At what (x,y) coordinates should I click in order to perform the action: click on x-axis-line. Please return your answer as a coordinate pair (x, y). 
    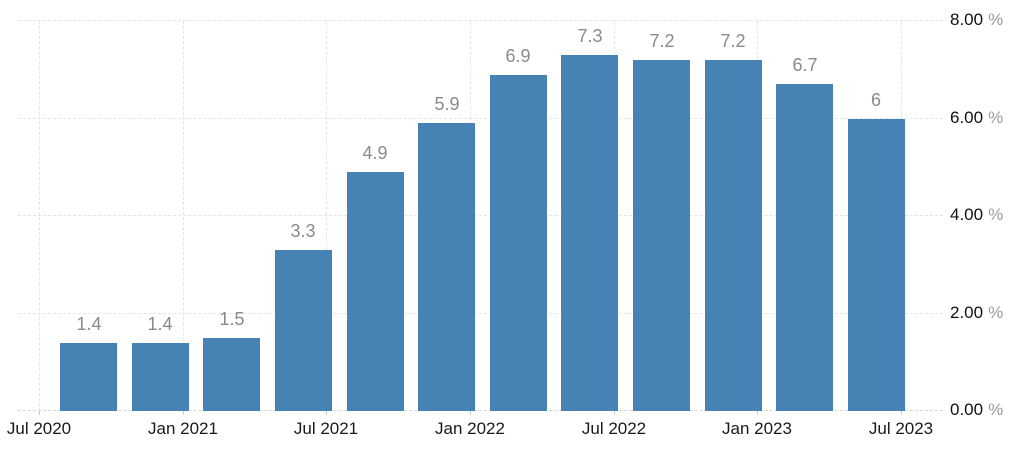
    Looking at the image, I should click on (480, 410).